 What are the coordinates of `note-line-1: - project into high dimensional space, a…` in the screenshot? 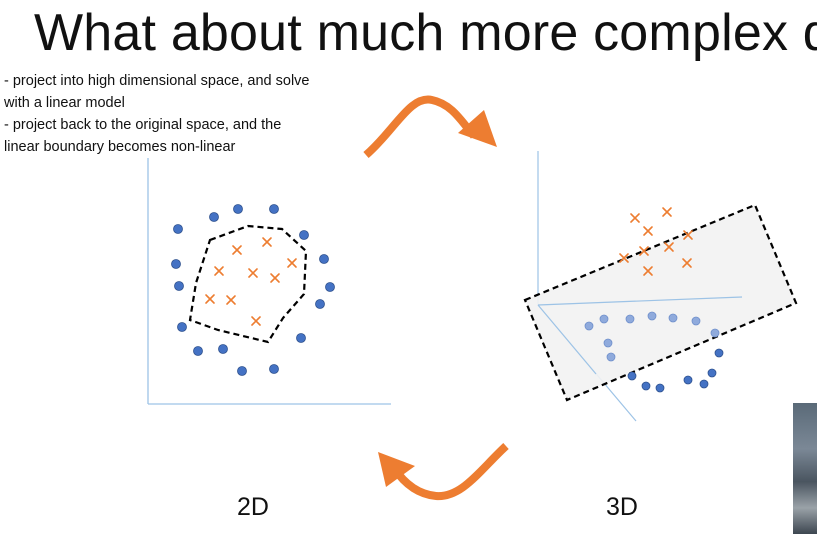 It's located at (157, 81).